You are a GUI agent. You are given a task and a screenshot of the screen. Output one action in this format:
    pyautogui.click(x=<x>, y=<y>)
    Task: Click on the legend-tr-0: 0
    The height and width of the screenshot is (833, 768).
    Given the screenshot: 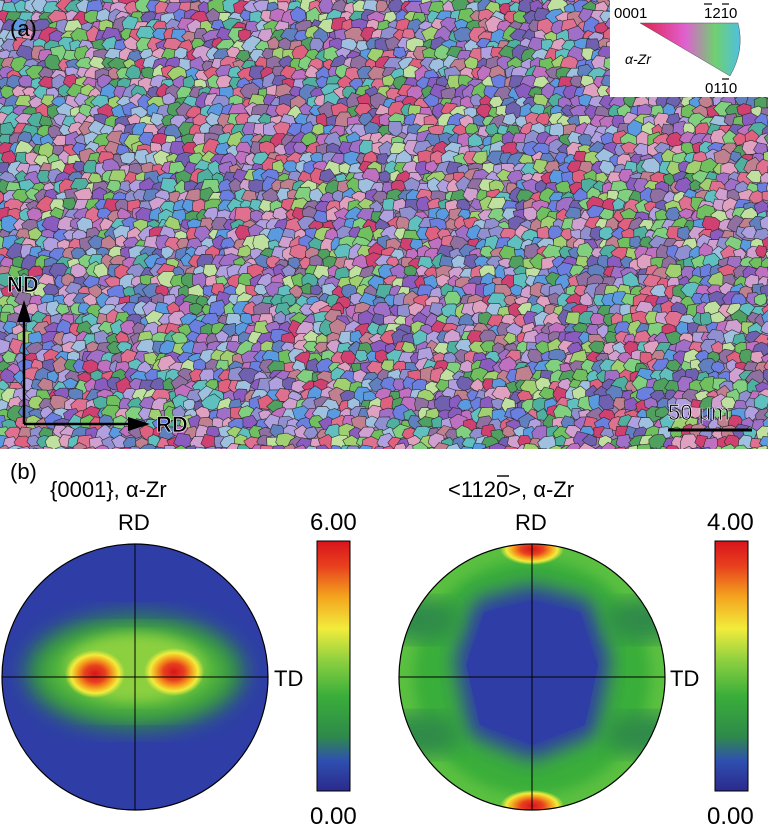 What is the action you would take?
    pyautogui.click(x=733, y=13)
    